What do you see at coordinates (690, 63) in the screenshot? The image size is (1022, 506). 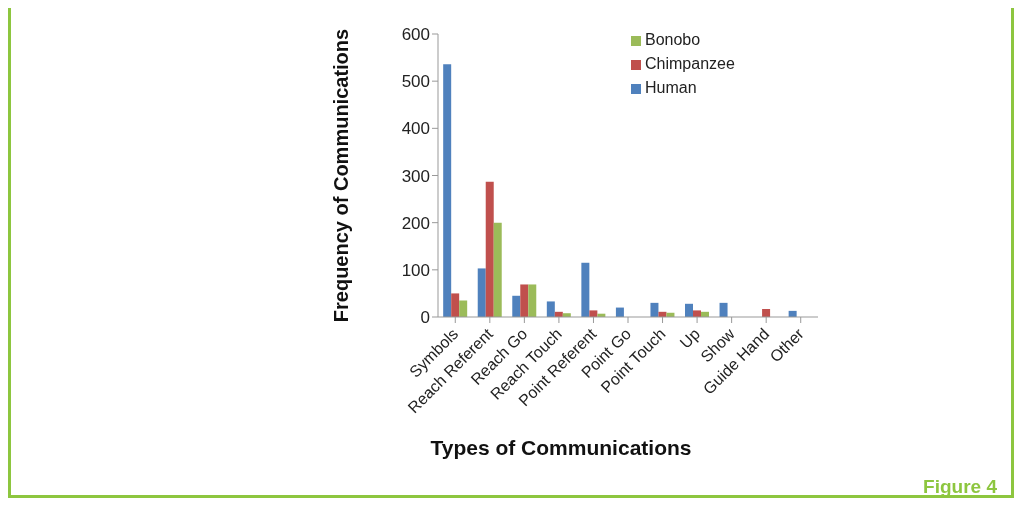 I see `legend-label: Chimpanzee` at bounding box center [690, 63].